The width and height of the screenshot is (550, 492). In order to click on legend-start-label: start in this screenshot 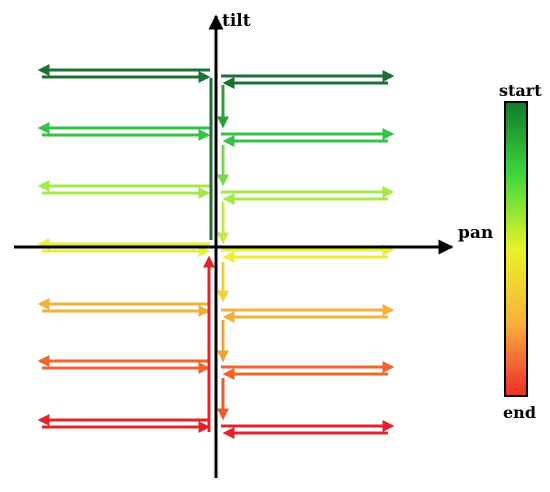, I will do `click(520, 90)`.